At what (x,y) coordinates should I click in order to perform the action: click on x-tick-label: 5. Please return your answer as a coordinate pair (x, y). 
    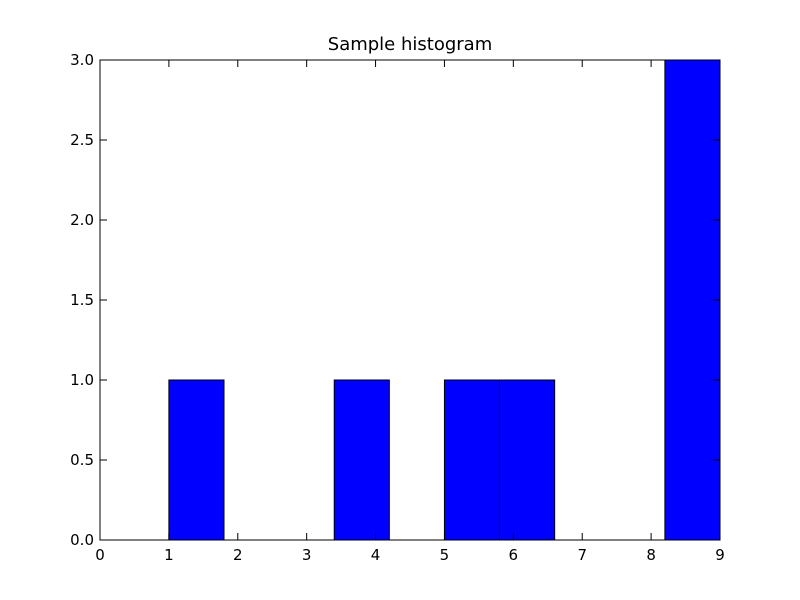
    Looking at the image, I should click on (445, 555).